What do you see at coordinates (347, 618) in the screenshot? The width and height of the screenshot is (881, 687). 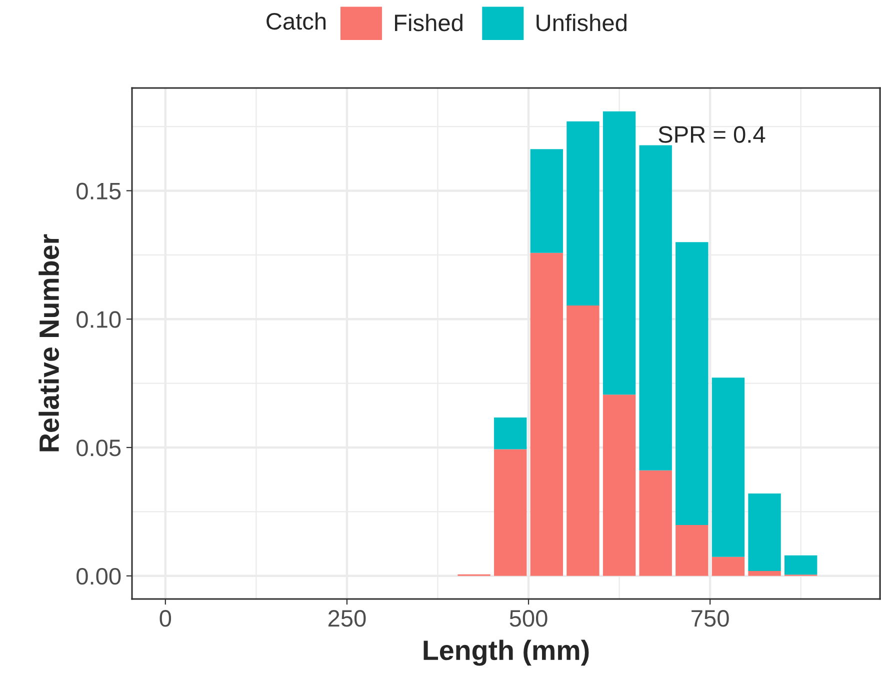 I see `x-tick-label: 250` at bounding box center [347, 618].